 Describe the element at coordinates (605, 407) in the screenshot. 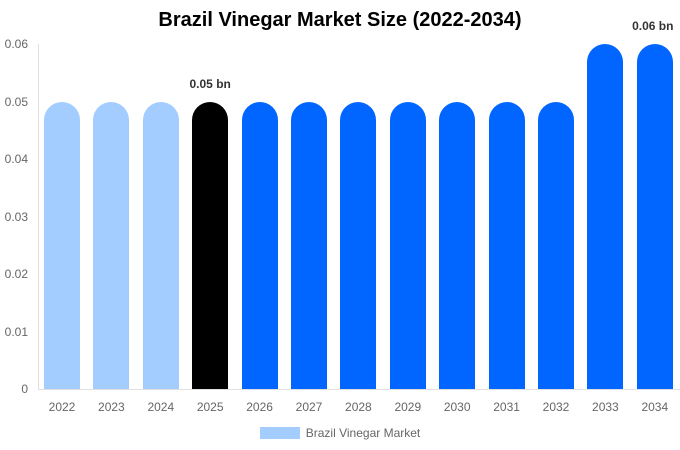

I see `x-tick-label: 2033` at that location.